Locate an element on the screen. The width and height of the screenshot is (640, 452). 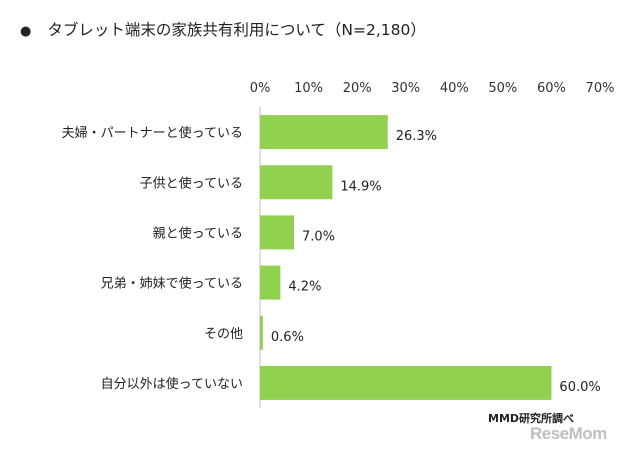
category-label: 夫婦・パートナーと使っている is located at coordinates (152, 133).